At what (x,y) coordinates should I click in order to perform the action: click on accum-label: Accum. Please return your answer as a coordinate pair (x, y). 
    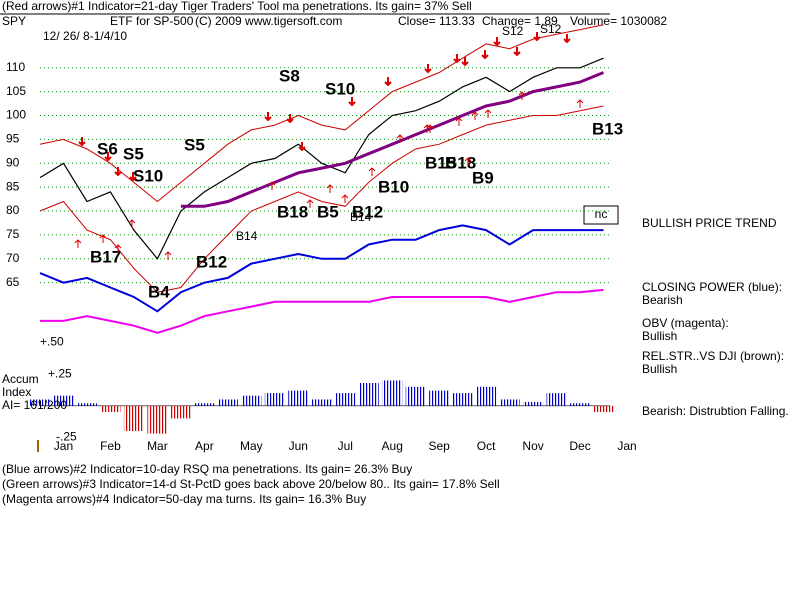
    Looking at the image, I should click on (20, 379).